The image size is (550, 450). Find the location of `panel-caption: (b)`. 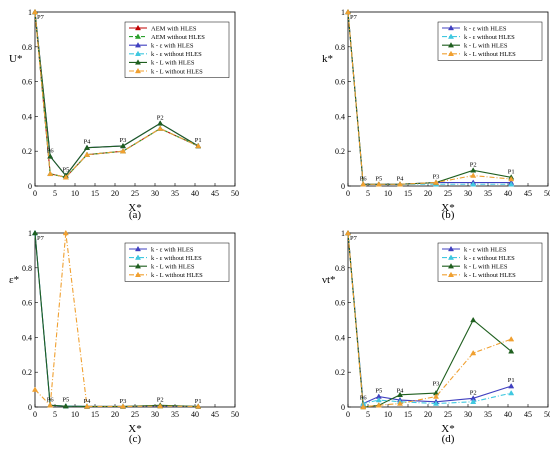

panel-caption: (b) is located at coordinates (448, 215).